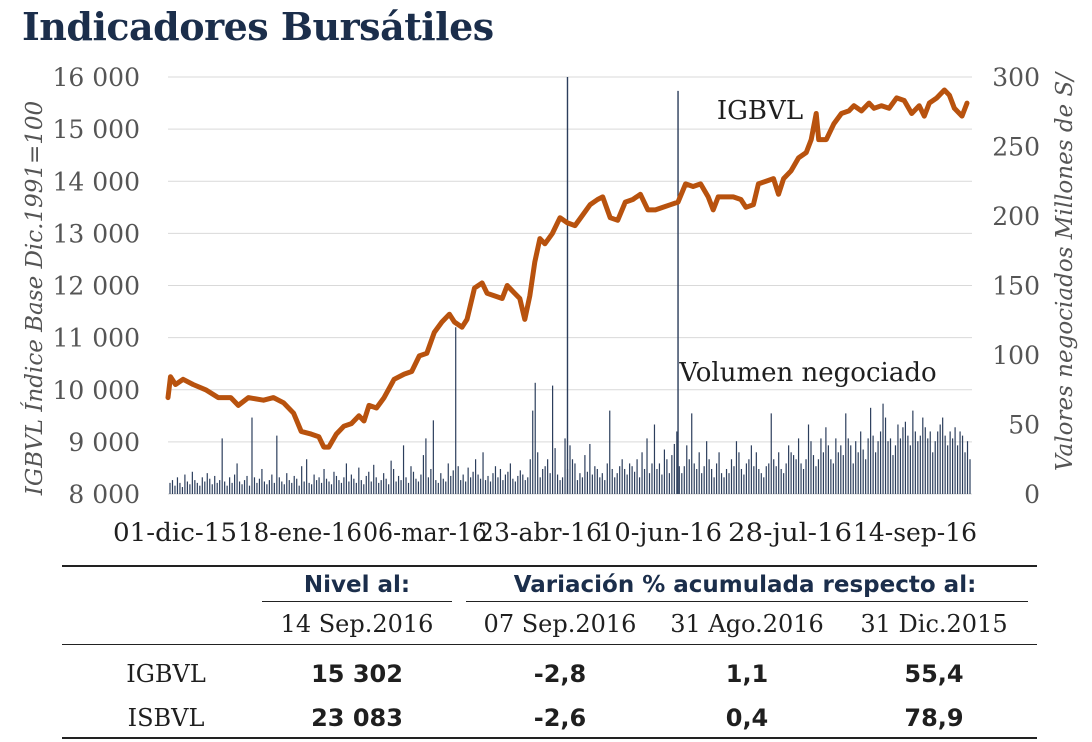  What do you see at coordinates (96, 181) in the screenshot?
I see `y-tick-left: 14 000` at bounding box center [96, 181].